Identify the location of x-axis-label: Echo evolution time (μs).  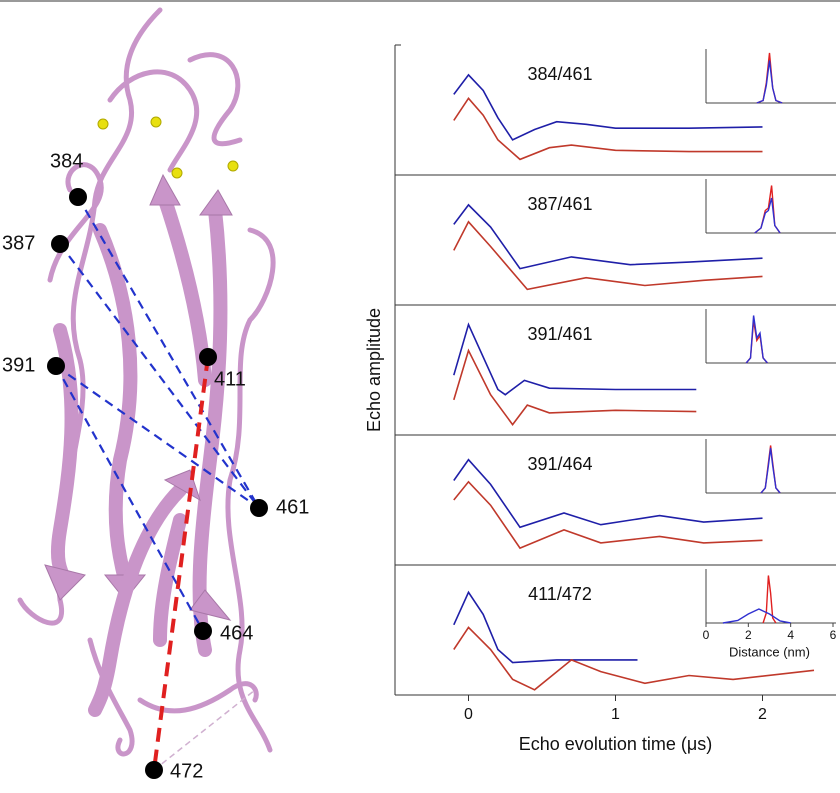
(615, 744).